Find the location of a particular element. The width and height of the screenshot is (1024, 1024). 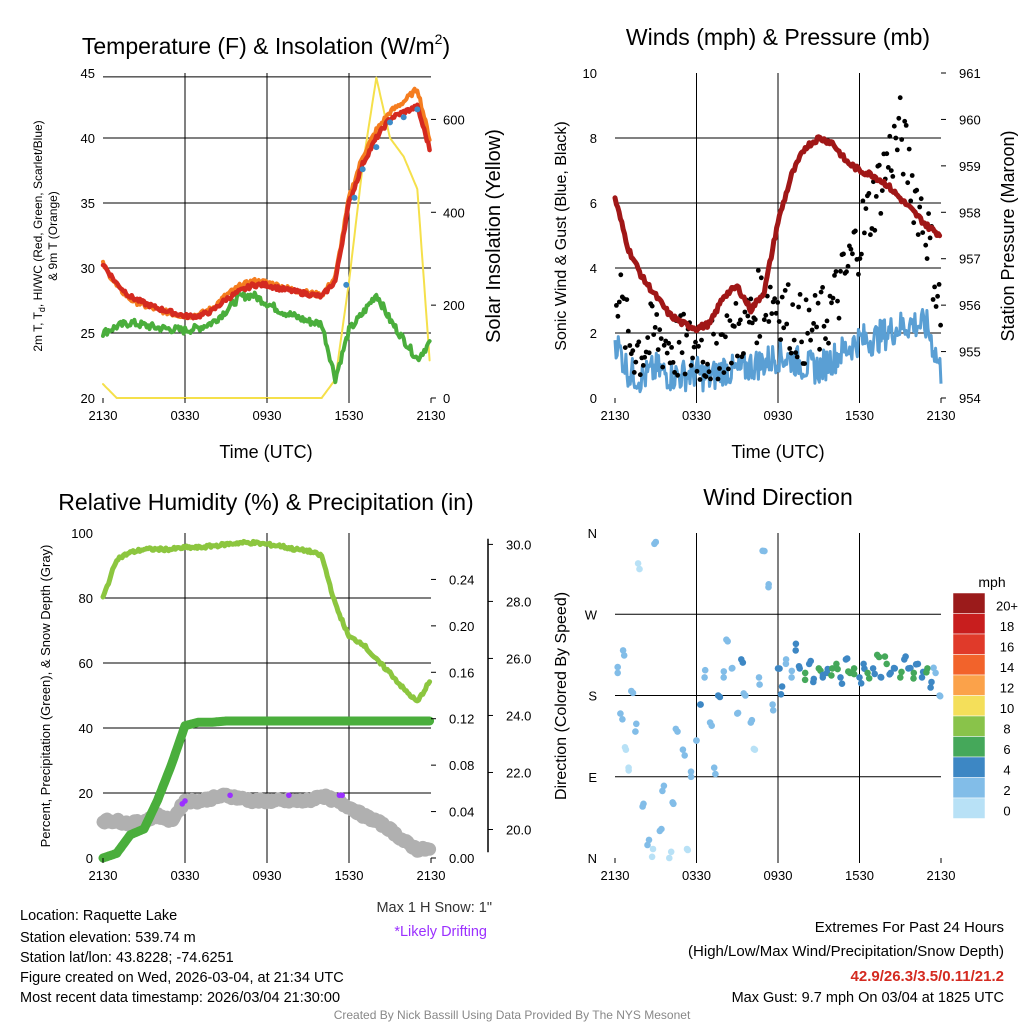

temperature-y2-tick-label: 600 is located at coordinates (454, 119).